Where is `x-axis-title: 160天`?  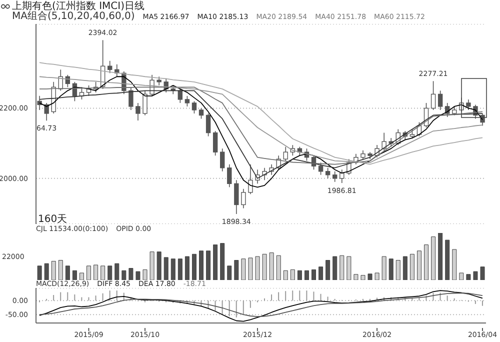 x-axis-title: 160天 is located at coordinates (53, 219).